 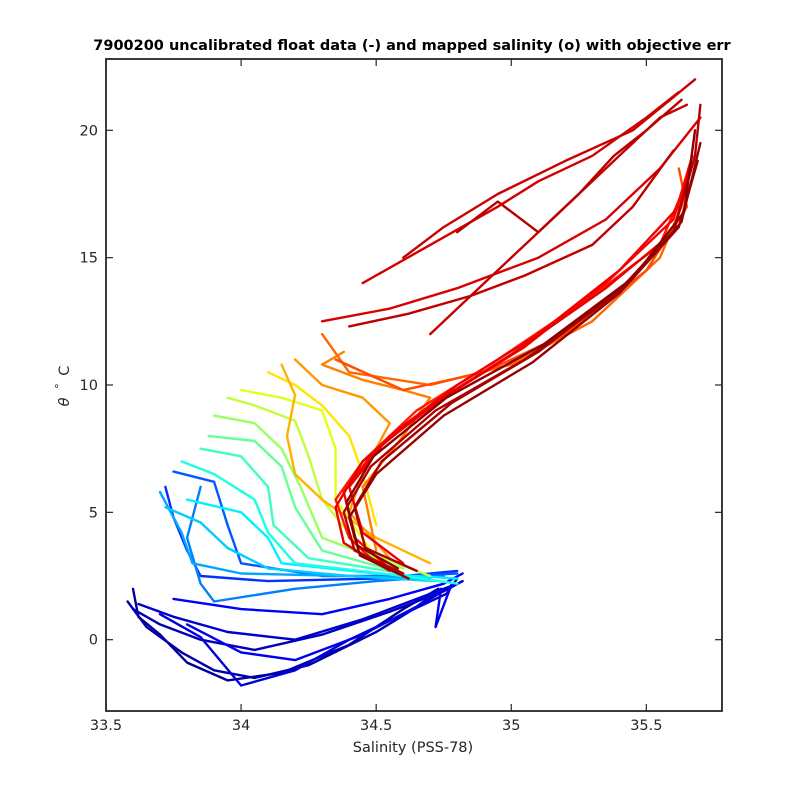 What do you see at coordinates (93, 513) in the screenshot?
I see `y-tick-label-2: 5` at bounding box center [93, 513].